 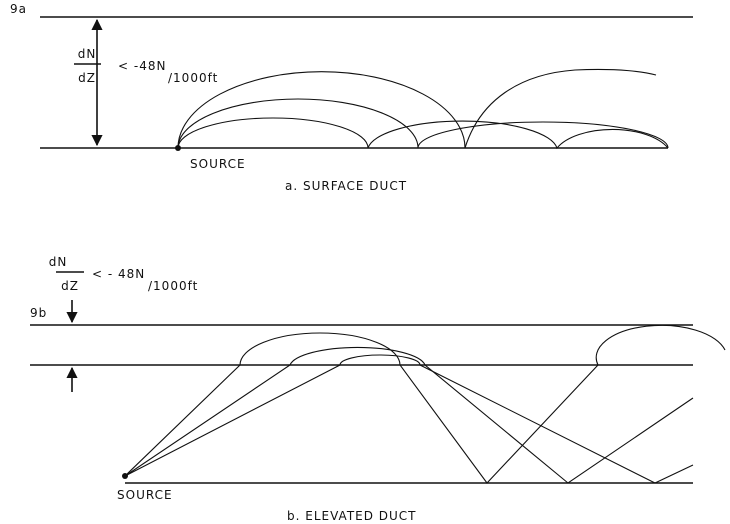 I want to click on rays, so click(x=423, y=109).